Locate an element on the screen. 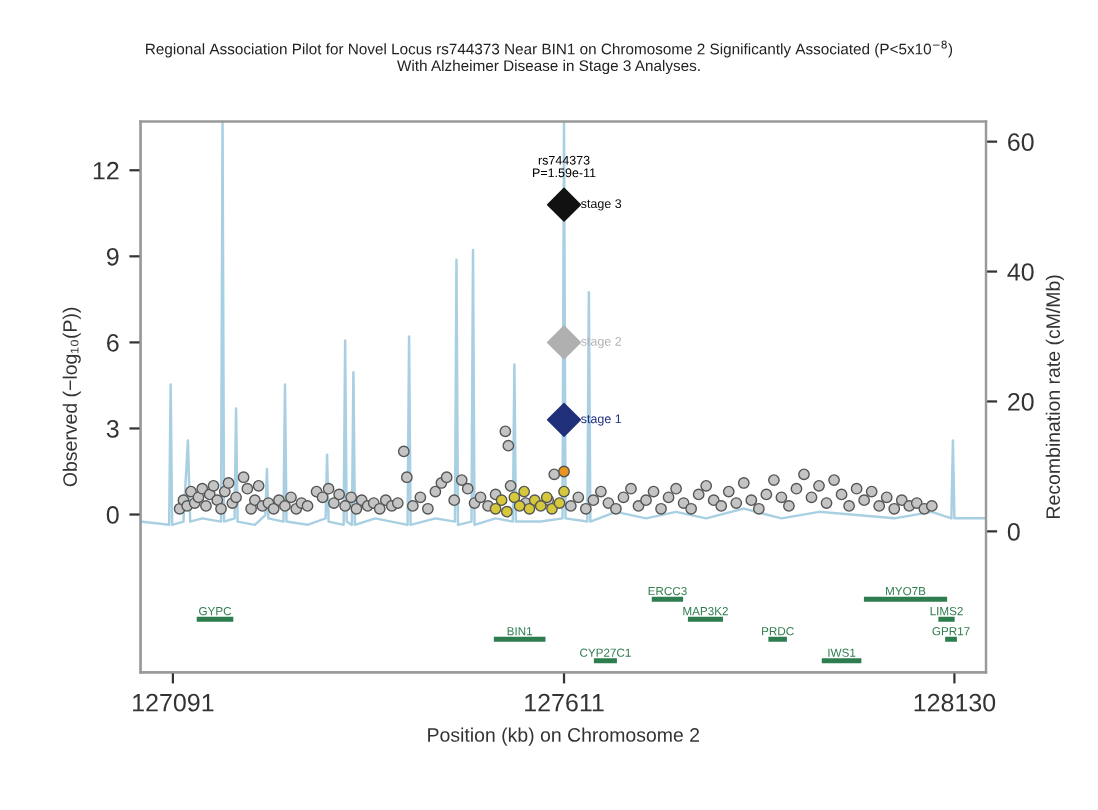  x-axis-title: Position (kb) on Chromosome 2 is located at coordinates (564, 736).